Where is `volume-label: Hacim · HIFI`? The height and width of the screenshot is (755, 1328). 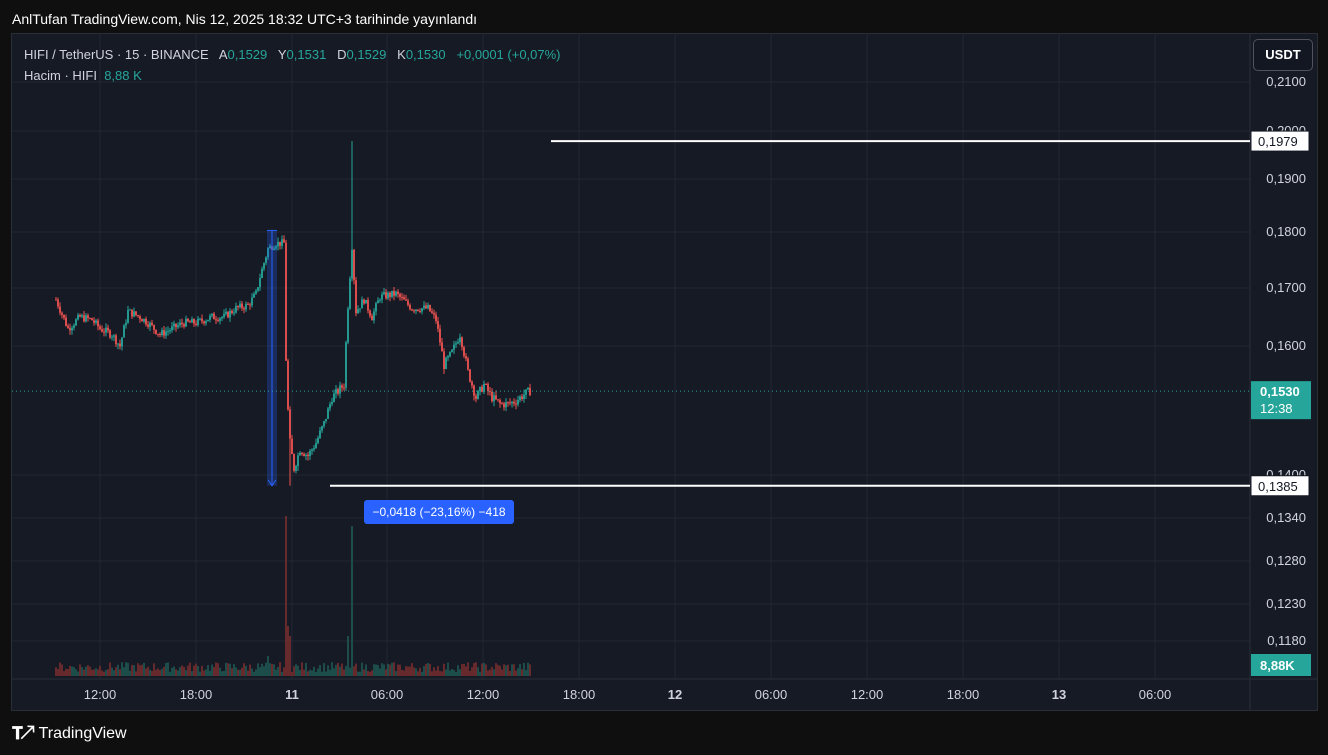
volume-label: Hacim · HIFI is located at coordinates (60, 75).